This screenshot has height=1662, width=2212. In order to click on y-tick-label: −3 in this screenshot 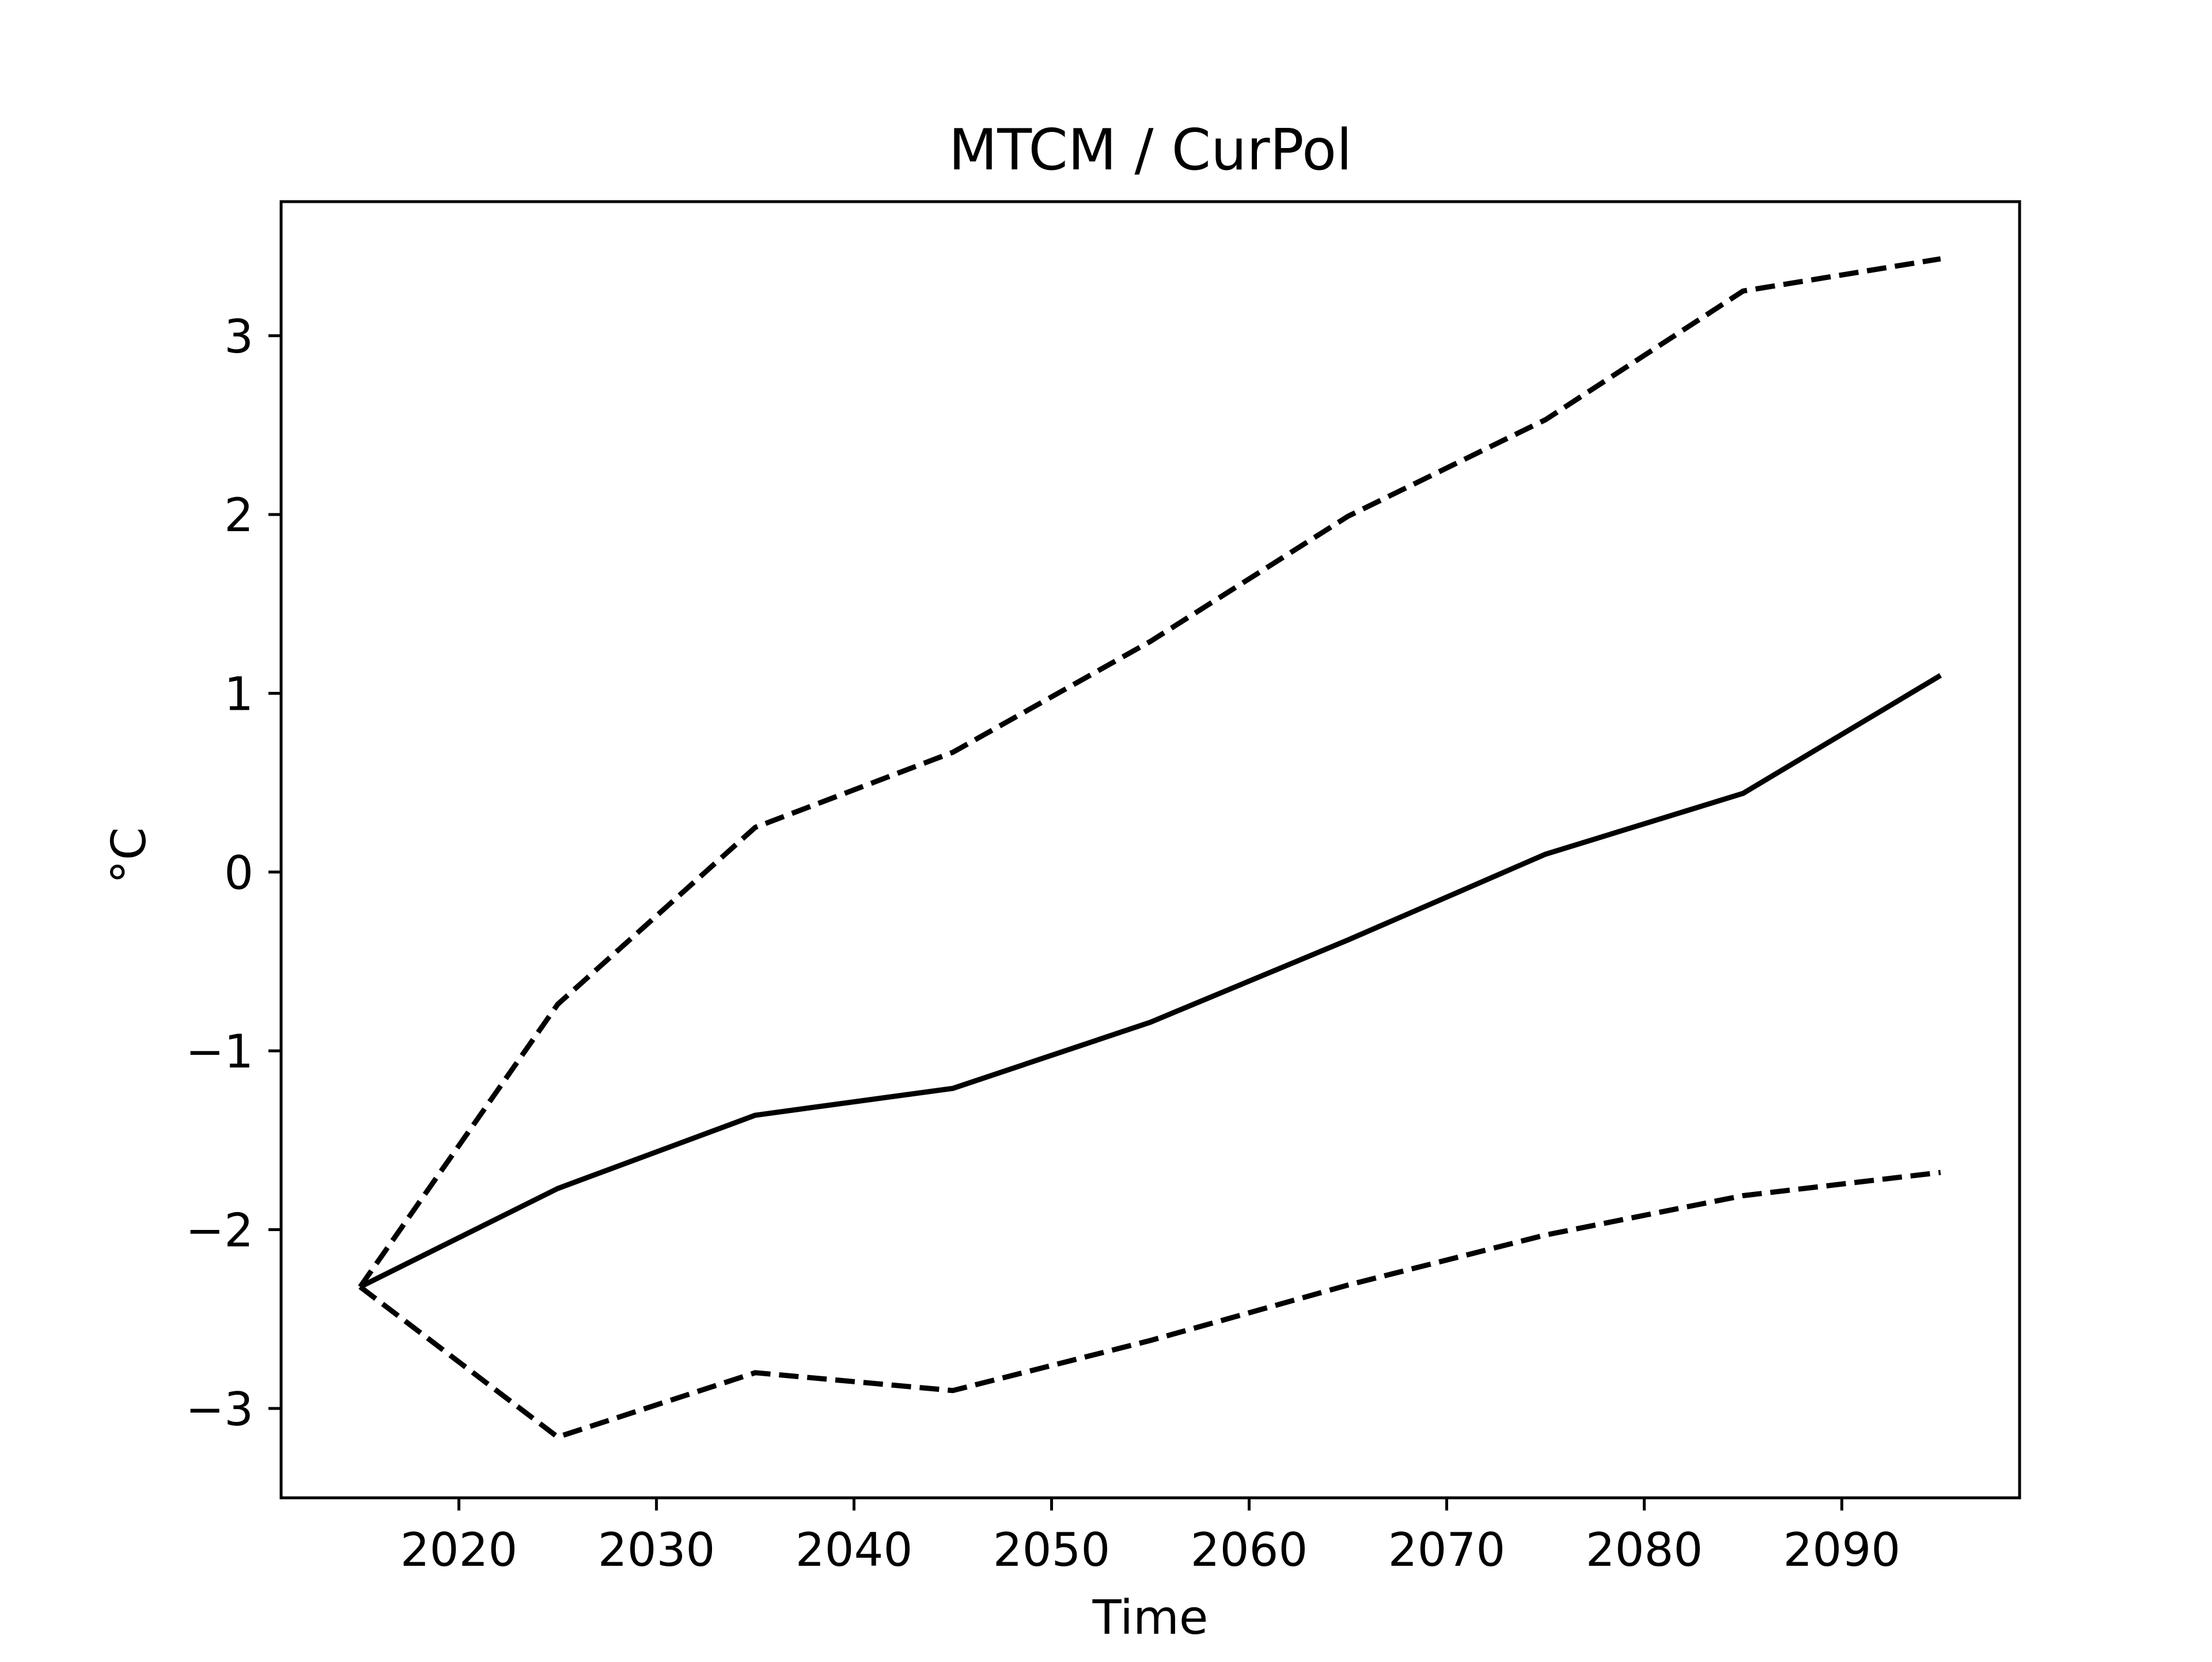, I will do `click(219, 1409)`.